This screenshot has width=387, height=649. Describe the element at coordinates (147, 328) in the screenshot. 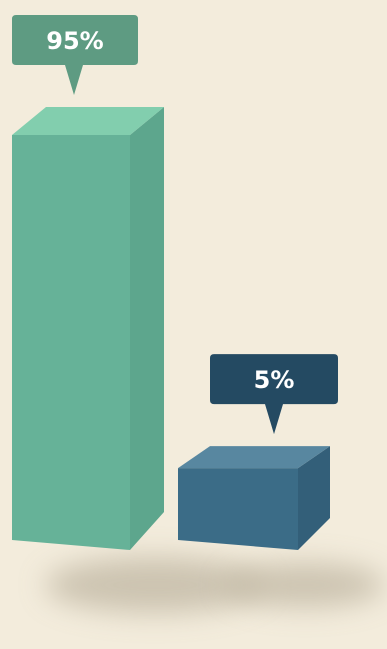

I see `bar-1-side` at that location.